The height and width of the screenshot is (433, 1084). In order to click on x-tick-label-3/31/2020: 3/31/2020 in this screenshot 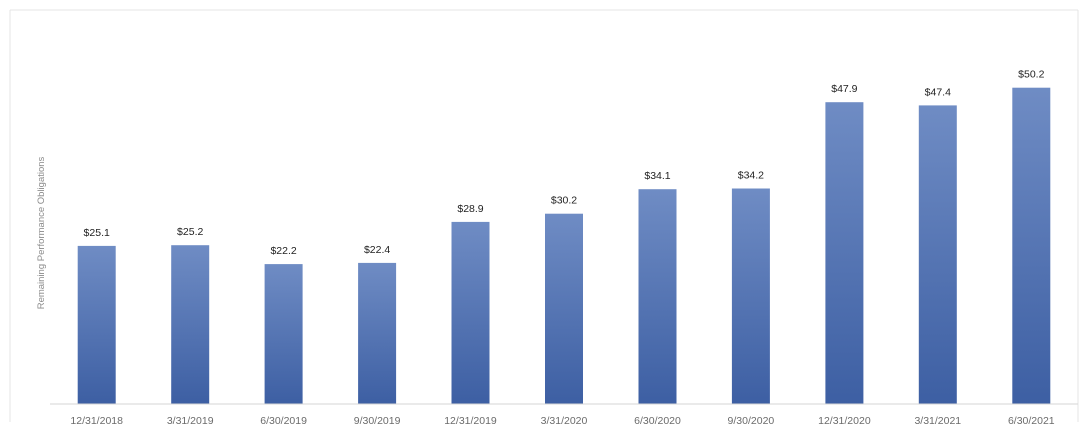, I will do `click(564, 421)`.